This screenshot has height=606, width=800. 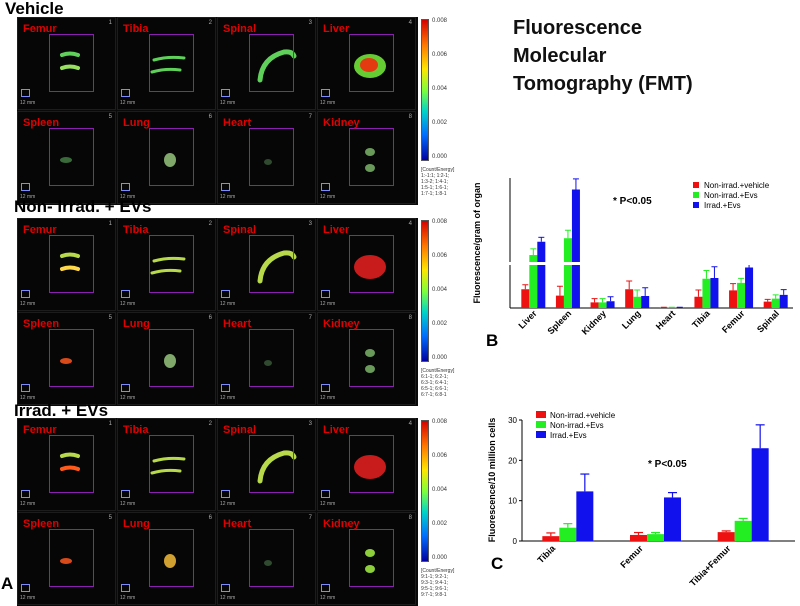 What do you see at coordinates (492, 480) in the screenshot?
I see `y-axis-label: Fluorescence/10 million cells` at bounding box center [492, 480].